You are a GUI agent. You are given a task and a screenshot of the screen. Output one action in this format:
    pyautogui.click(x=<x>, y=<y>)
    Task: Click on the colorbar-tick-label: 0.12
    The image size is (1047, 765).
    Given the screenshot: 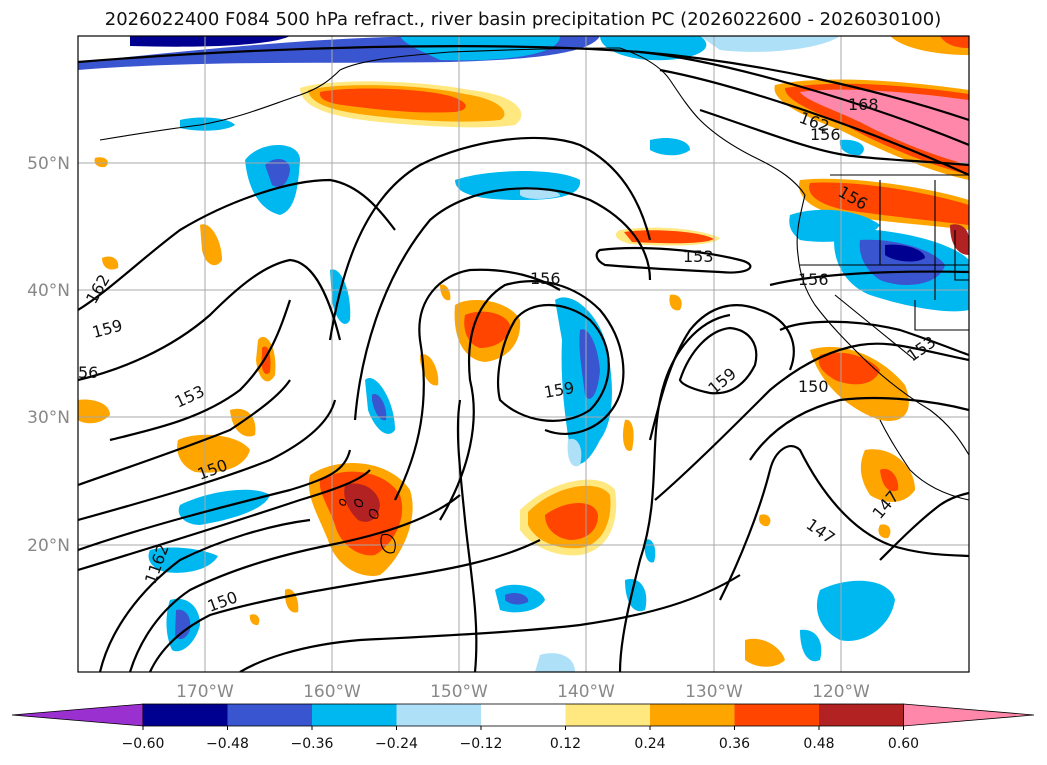 What is the action you would take?
    pyautogui.click(x=565, y=744)
    